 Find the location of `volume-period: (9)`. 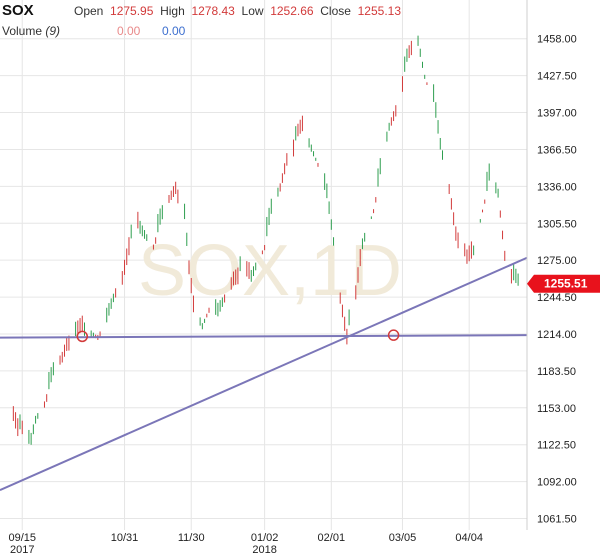

volume-period: (9) is located at coordinates (53, 31).